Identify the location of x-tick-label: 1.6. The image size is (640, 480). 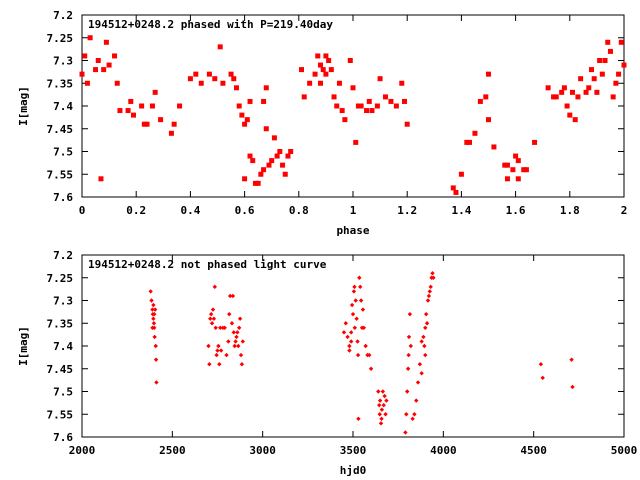
(516, 210).